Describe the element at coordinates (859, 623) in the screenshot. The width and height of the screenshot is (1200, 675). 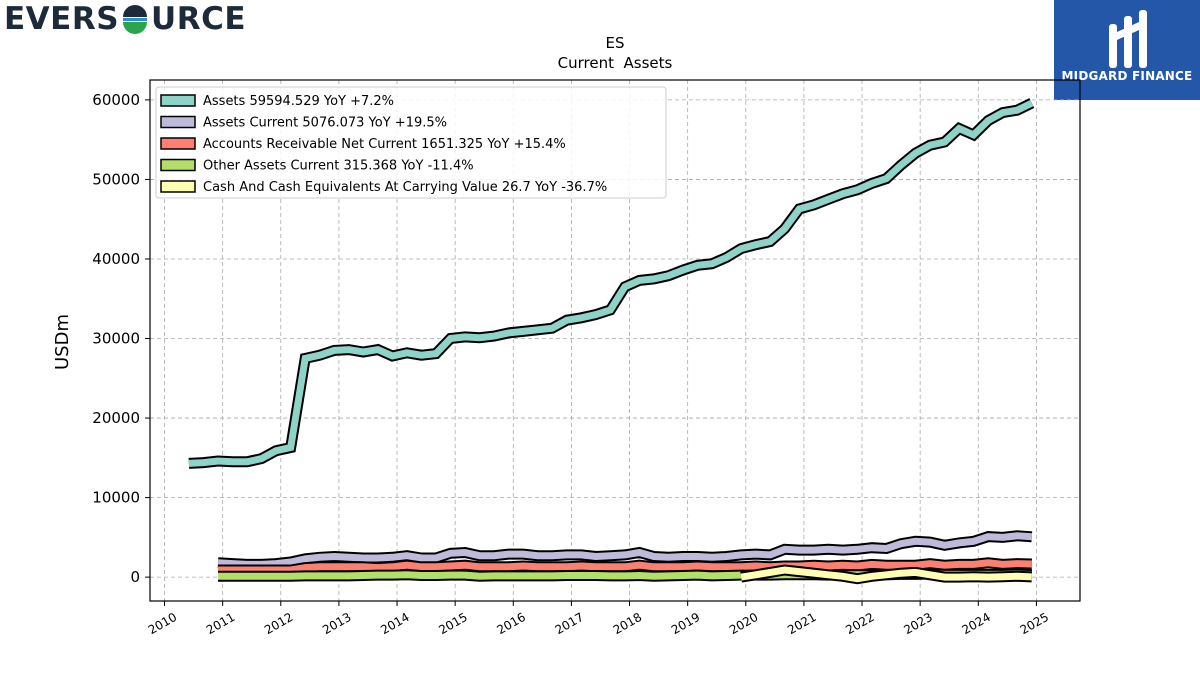
I see `x-tick-label: 2022` at that location.